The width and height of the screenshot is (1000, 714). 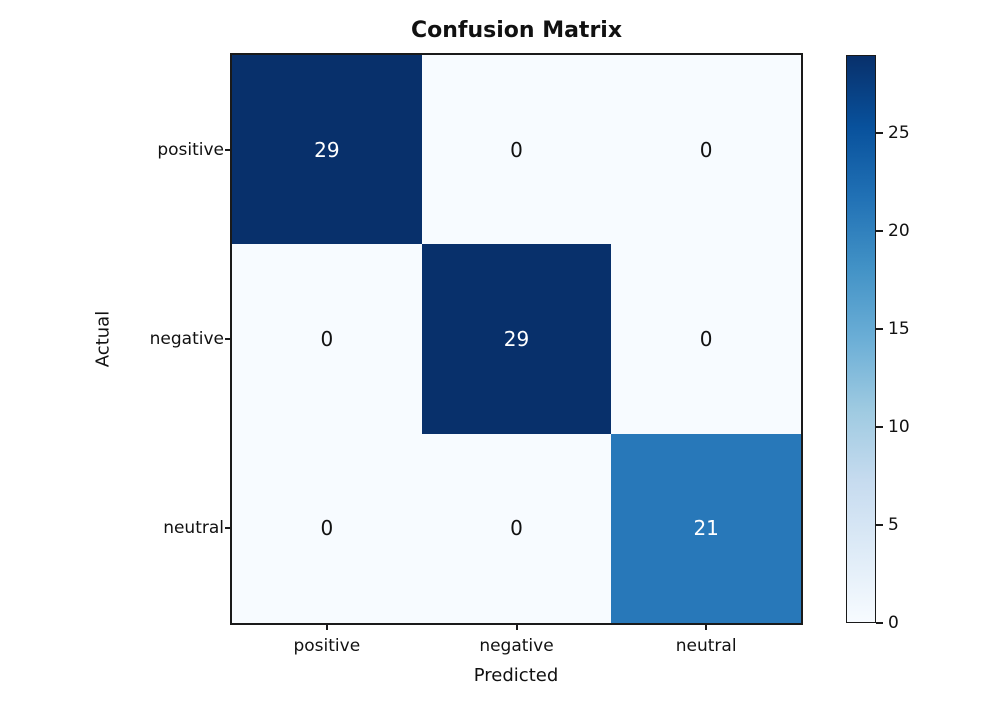 I want to click on chart-title: Confusion Matrix, so click(x=516, y=30).